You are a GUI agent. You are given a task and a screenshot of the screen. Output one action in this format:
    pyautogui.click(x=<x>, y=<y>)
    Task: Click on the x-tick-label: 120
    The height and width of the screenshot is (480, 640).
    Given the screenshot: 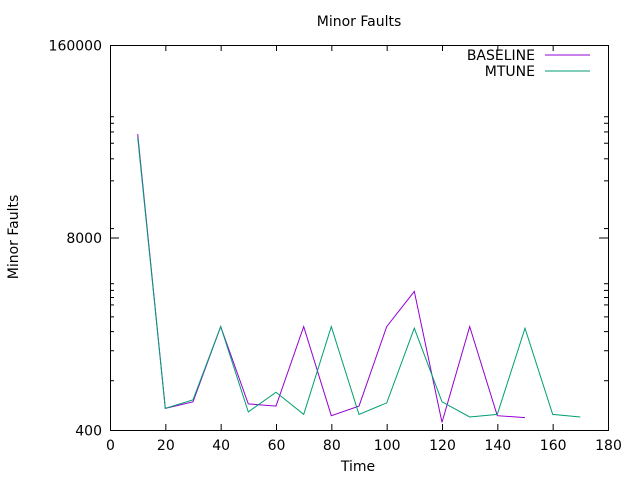 What is the action you would take?
    pyautogui.click(x=442, y=446)
    